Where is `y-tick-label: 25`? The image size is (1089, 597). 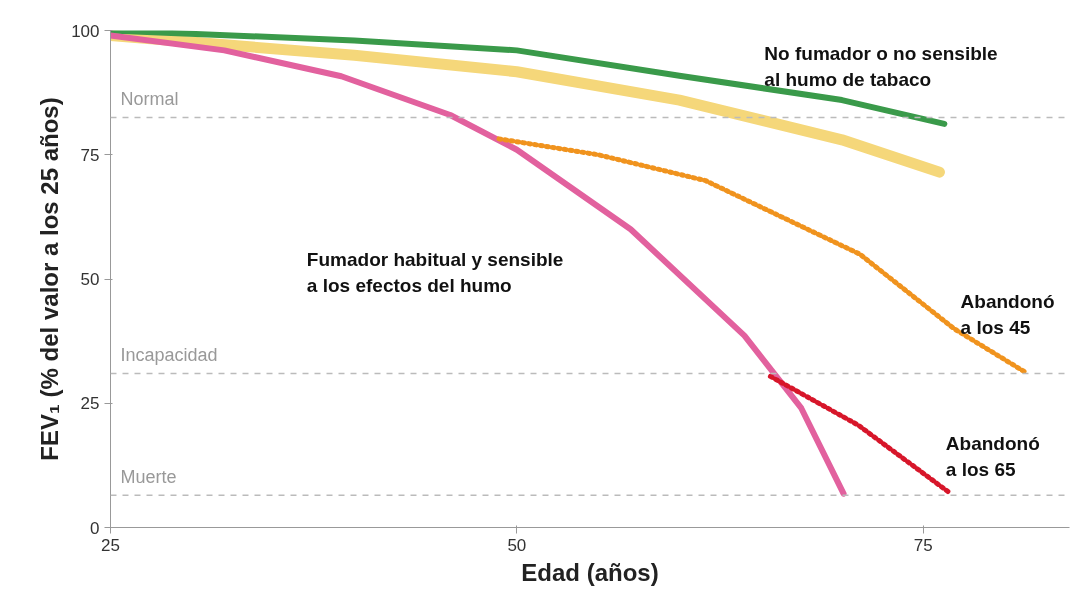
y-tick-label: 25 is located at coordinates (90, 404).